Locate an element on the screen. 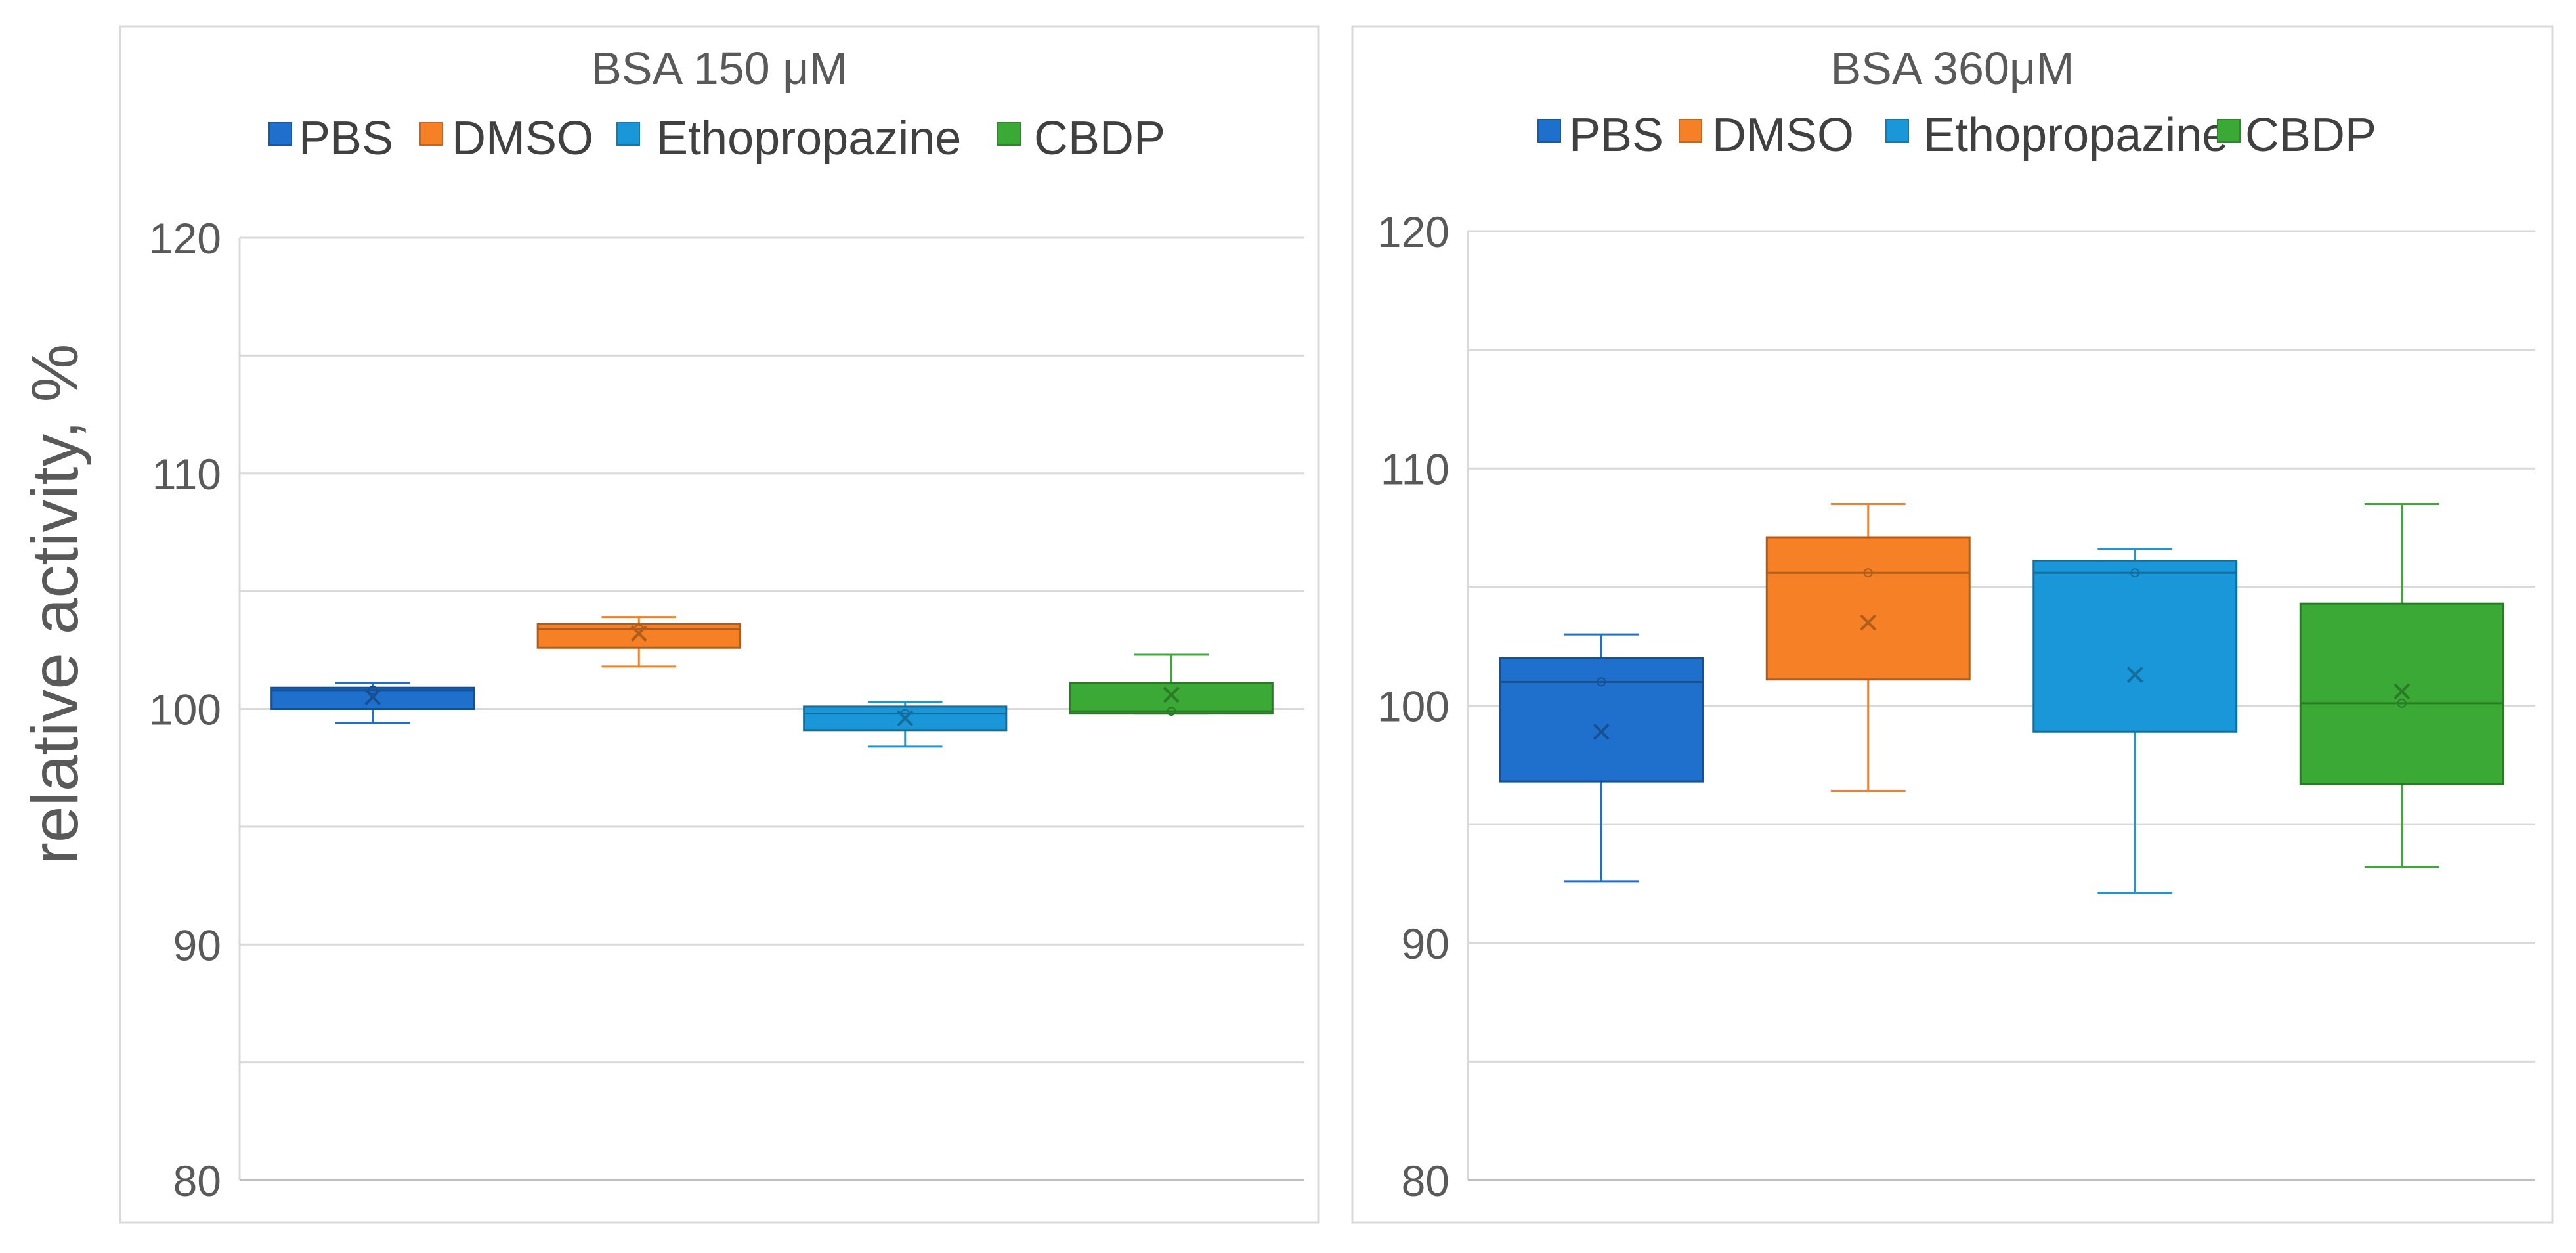  chart-title: BSA 150 μM is located at coordinates (720, 68).